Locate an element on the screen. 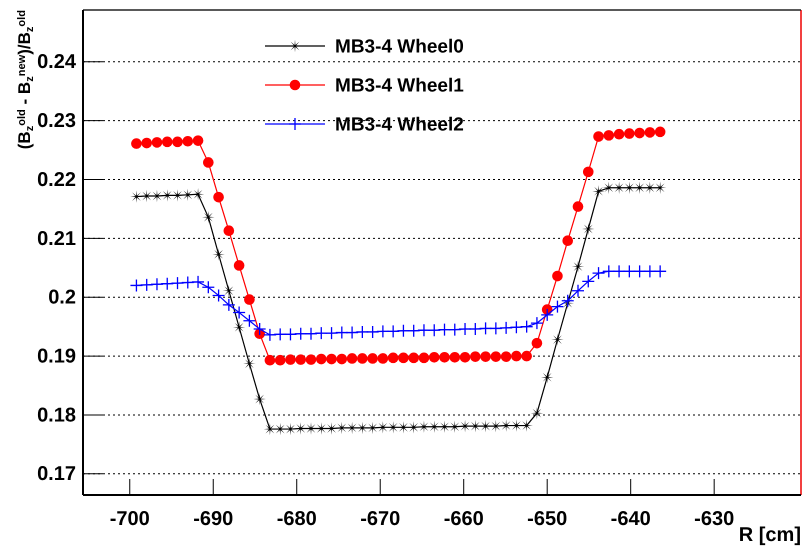 The width and height of the screenshot is (802, 547). x-tick-label: -660 is located at coordinates (464, 519).